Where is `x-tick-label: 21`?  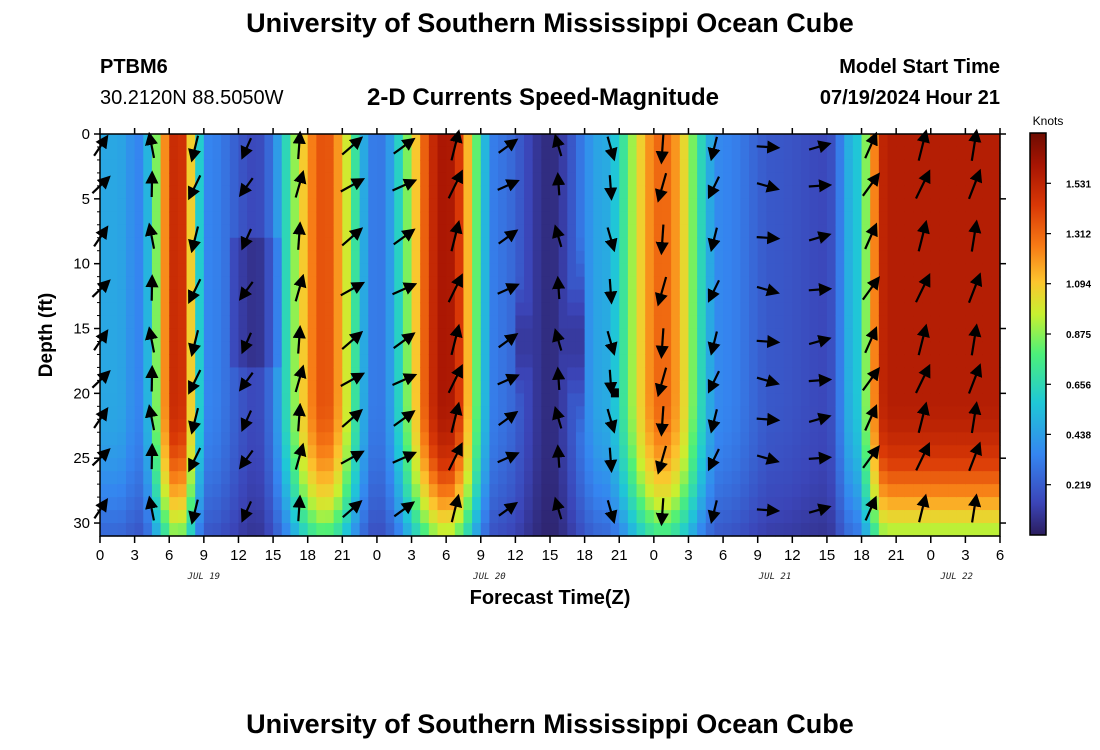 x-tick-label: 21 is located at coordinates (619, 555).